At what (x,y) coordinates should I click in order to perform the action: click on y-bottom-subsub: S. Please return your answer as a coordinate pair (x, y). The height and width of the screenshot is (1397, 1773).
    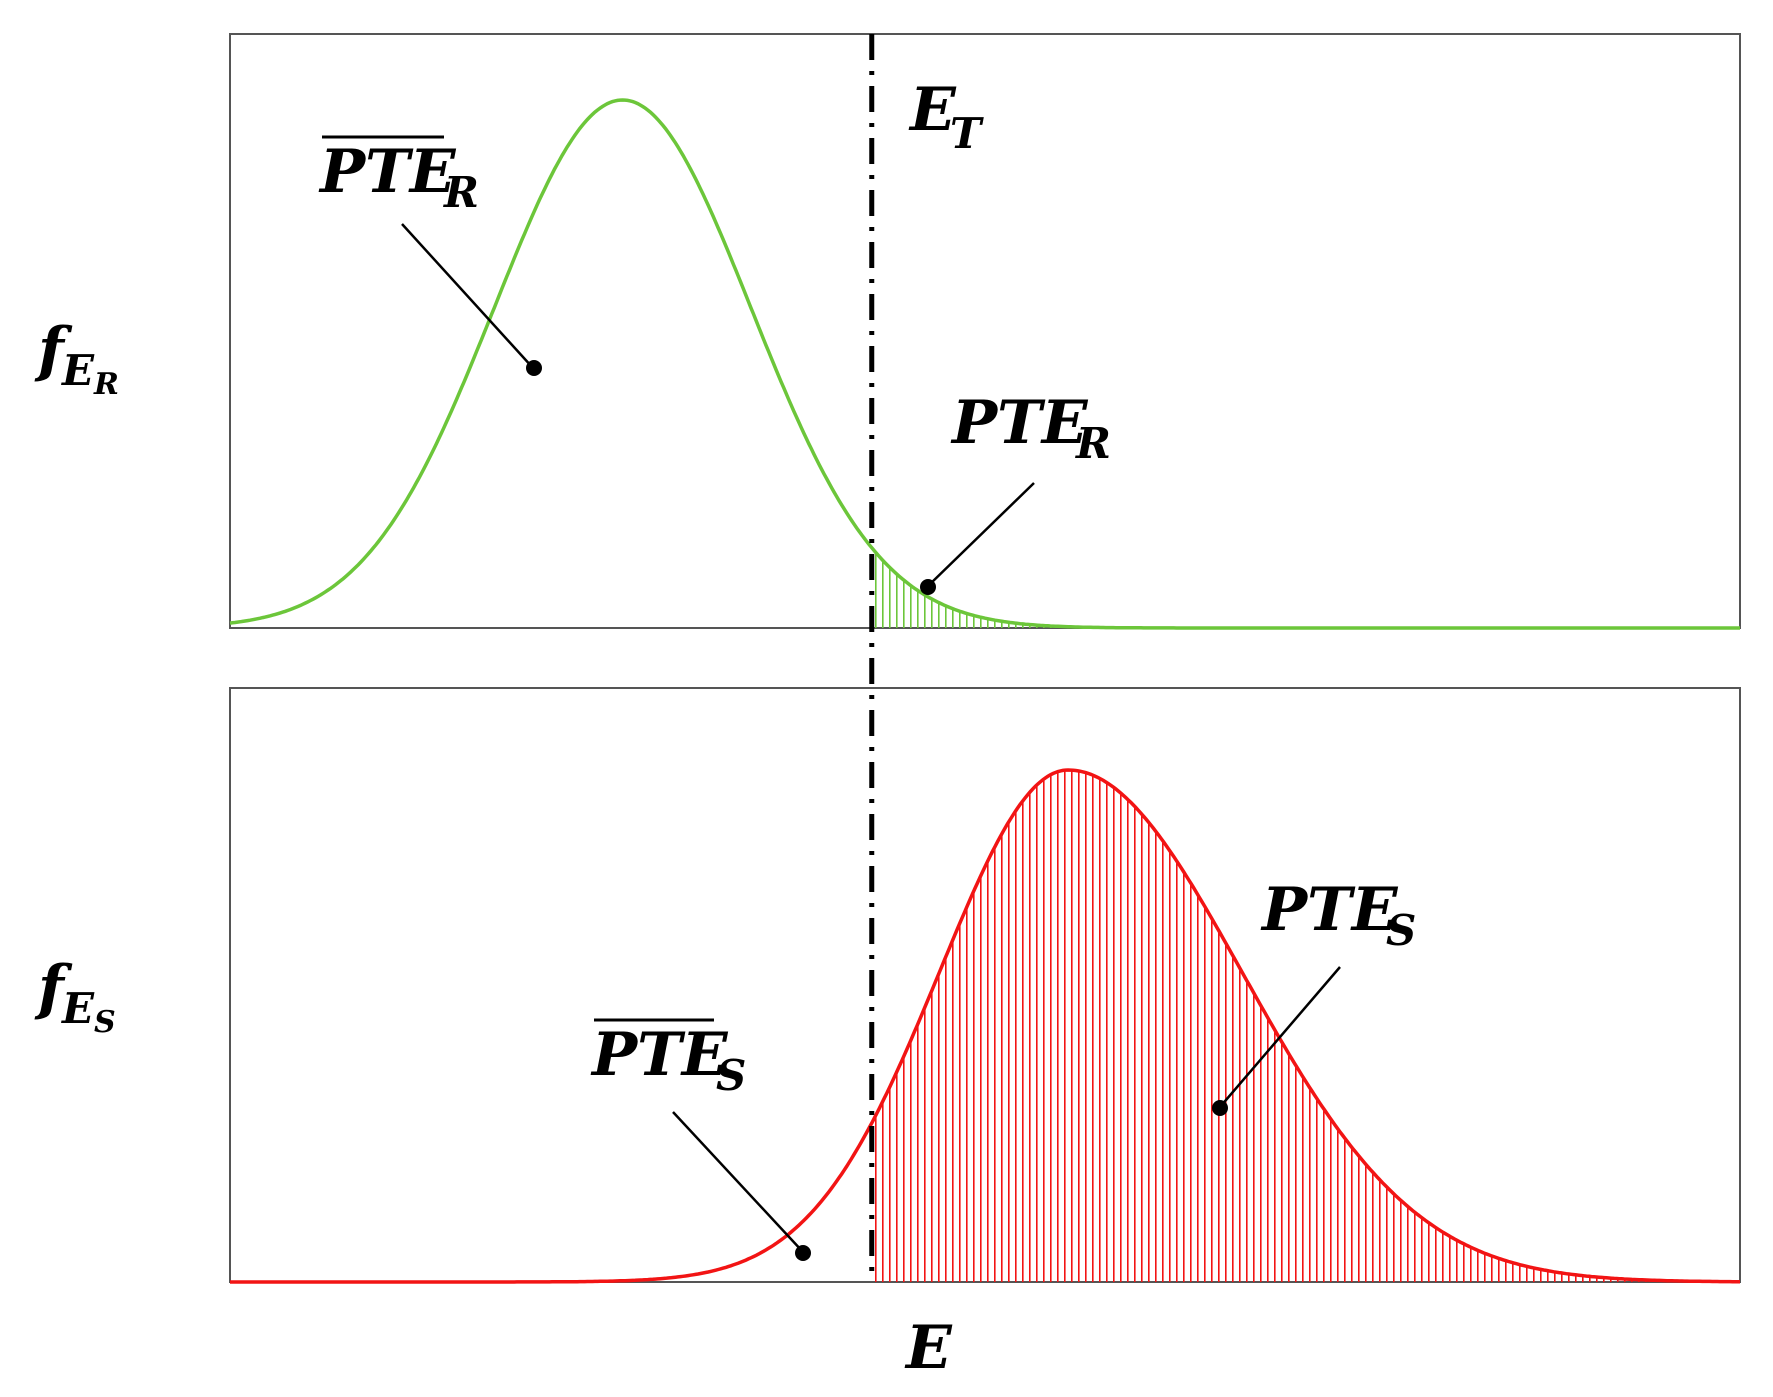
    Looking at the image, I should click on (105, 1022).